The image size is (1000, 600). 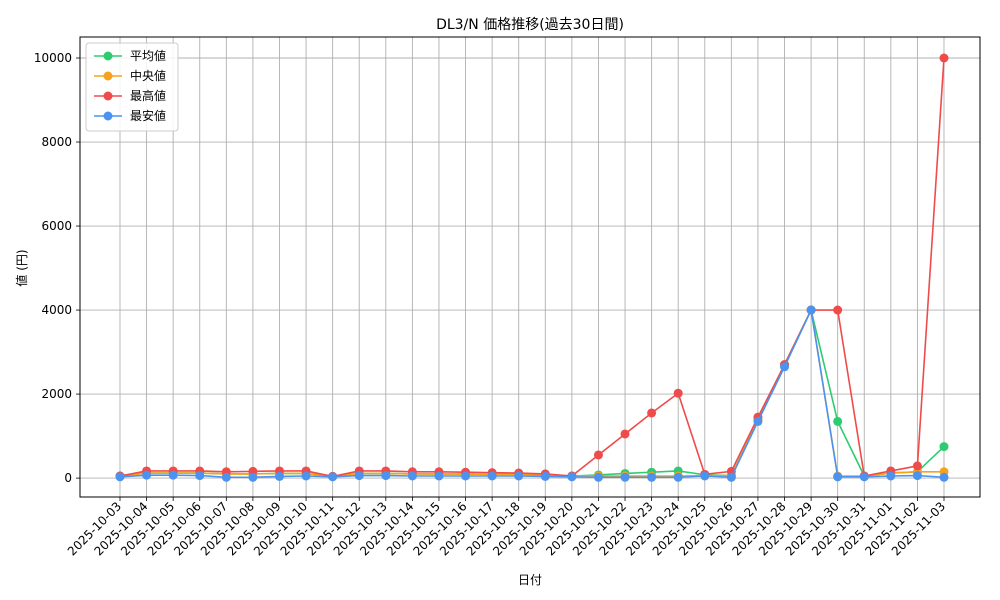 What do you see at coordinates (56, 394) in the screenshot?
I see `y-tick-label: 2000` at bounding box center [56, 394].